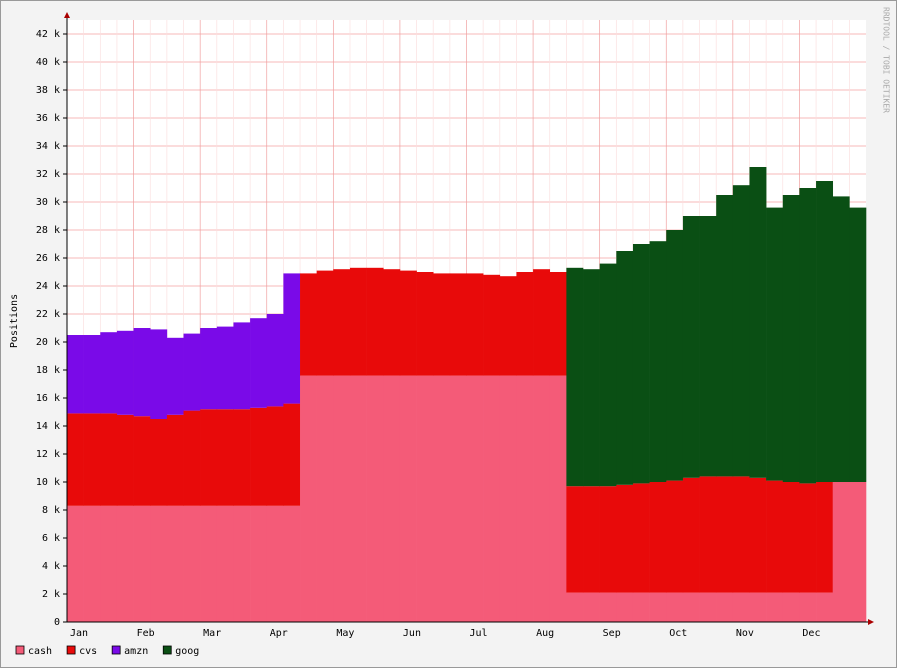  I want to click on x-tick-label: Oct, so click(678, 633).